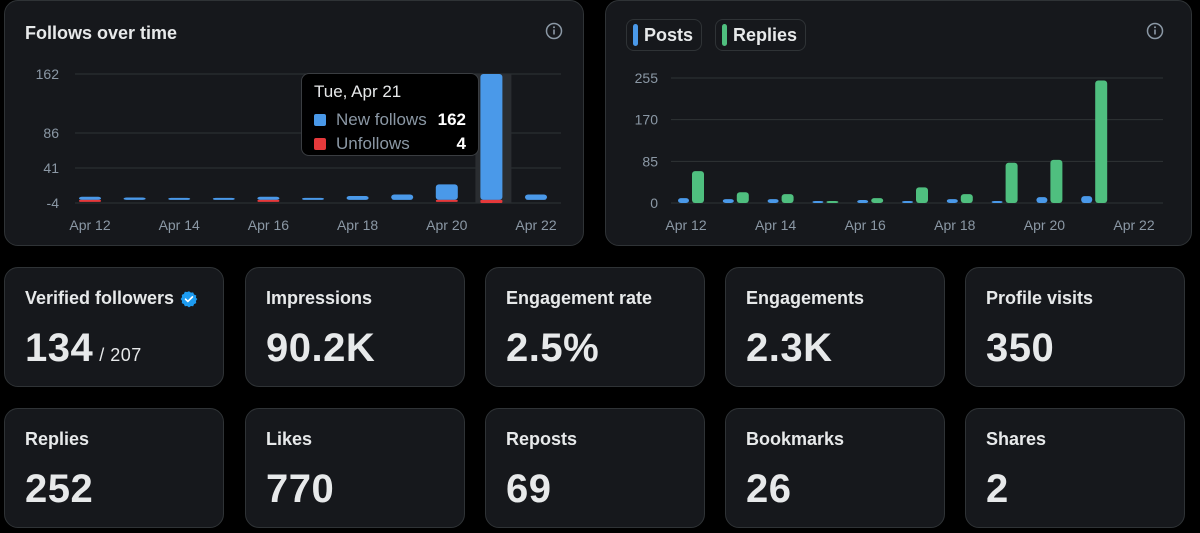  What do you see at coordinates (57, 439) in the screenshot?
I see `stat-label: Replies` at bounding box center [57, 439].